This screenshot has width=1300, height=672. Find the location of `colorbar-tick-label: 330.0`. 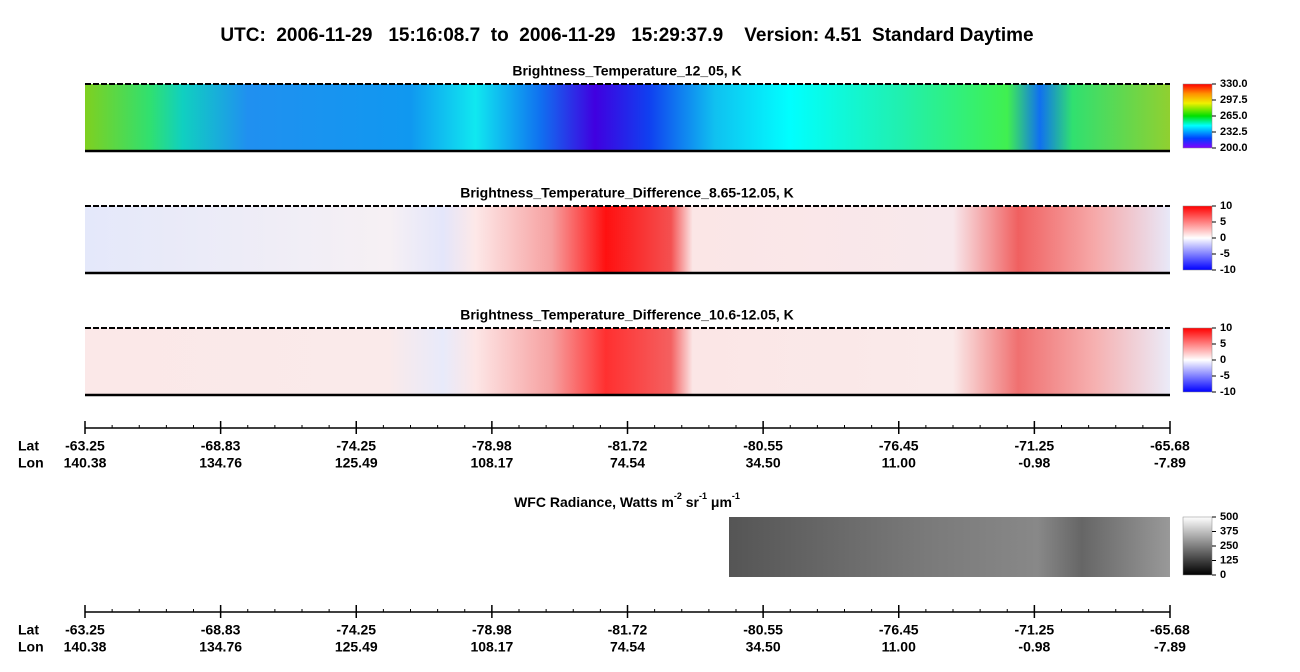

colorbar-tick-label: 330.0 is located at coordinates (1234, 84).